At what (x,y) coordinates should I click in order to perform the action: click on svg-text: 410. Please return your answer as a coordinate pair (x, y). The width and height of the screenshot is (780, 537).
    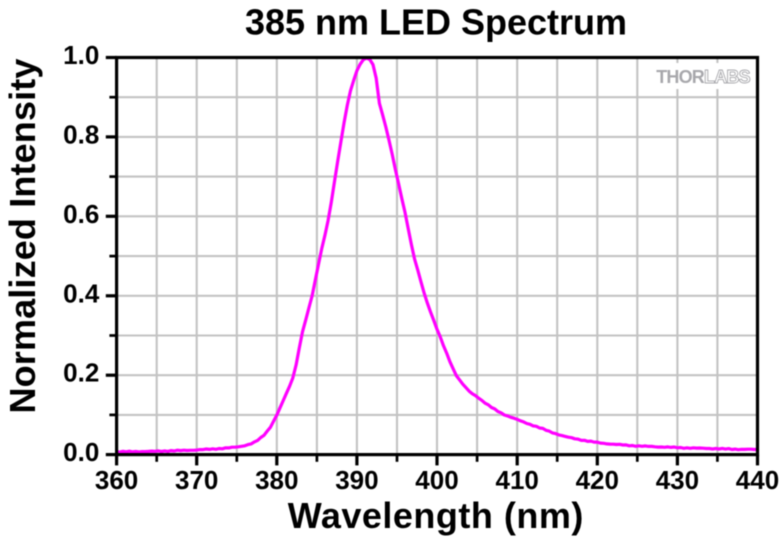
    Looking at the image, I should click on (517, 480).